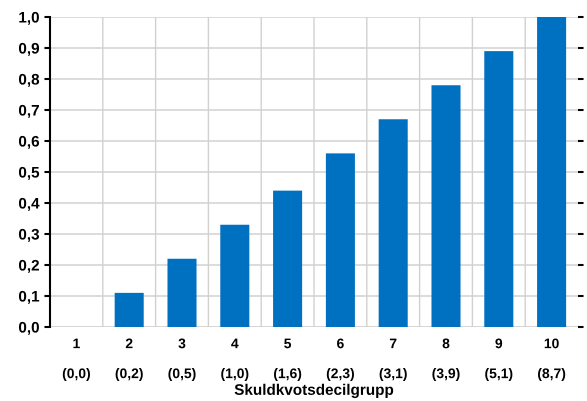 Image resolution: width=587 pixels, height=401 pixels. Describe the element at coordinates (29, 80) in the screenshot. I see `y-tick-label: 0,8` at that location.